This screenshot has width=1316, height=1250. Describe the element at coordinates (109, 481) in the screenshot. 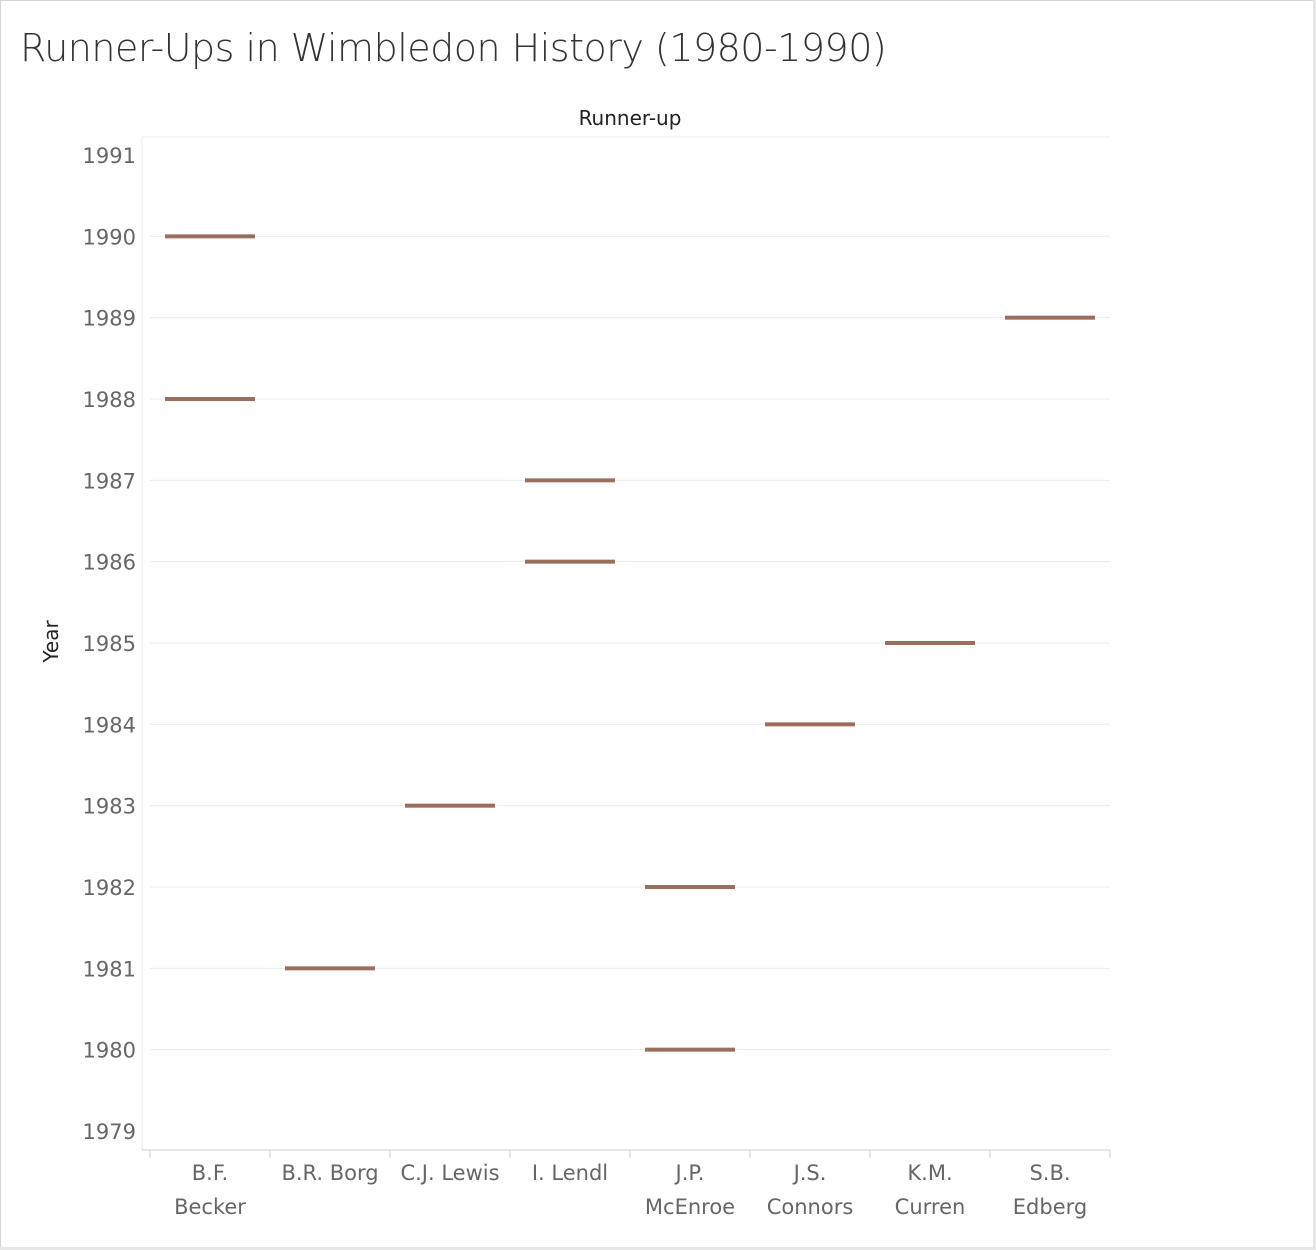

I see `y-tick-label: 1987` at that location.